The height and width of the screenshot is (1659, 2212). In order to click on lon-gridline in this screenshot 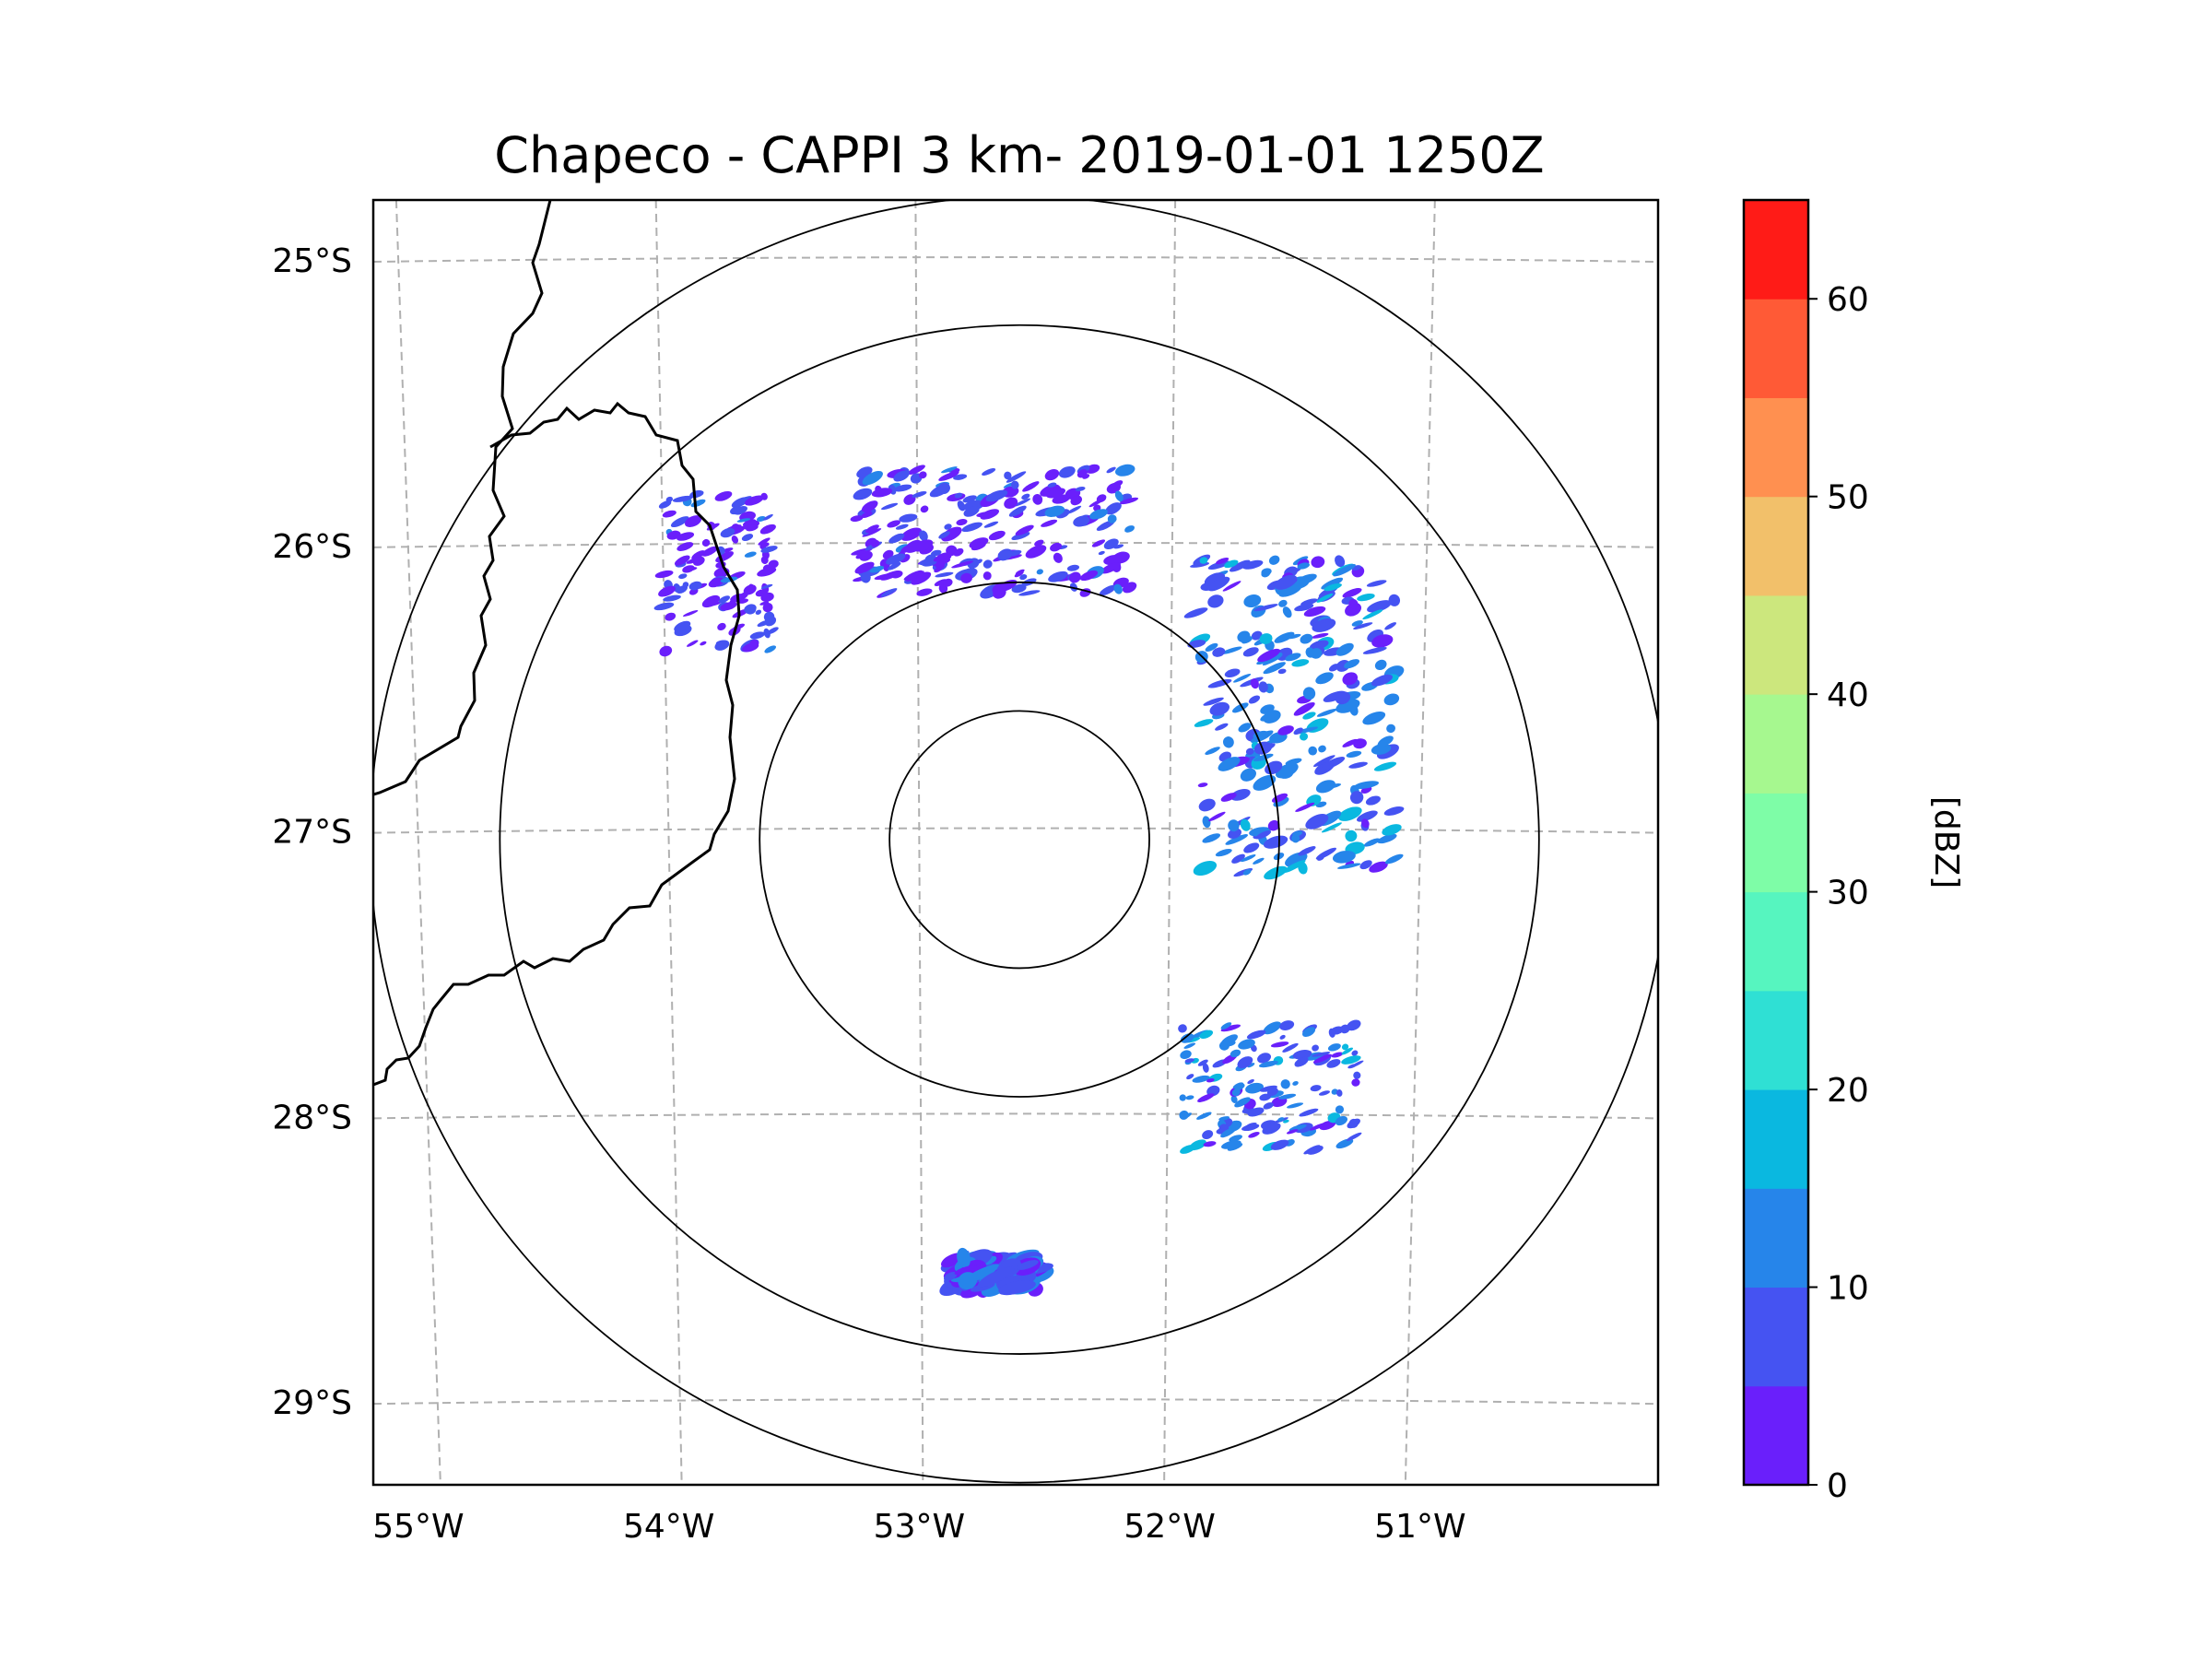, I will do `click(1420, 842)`.